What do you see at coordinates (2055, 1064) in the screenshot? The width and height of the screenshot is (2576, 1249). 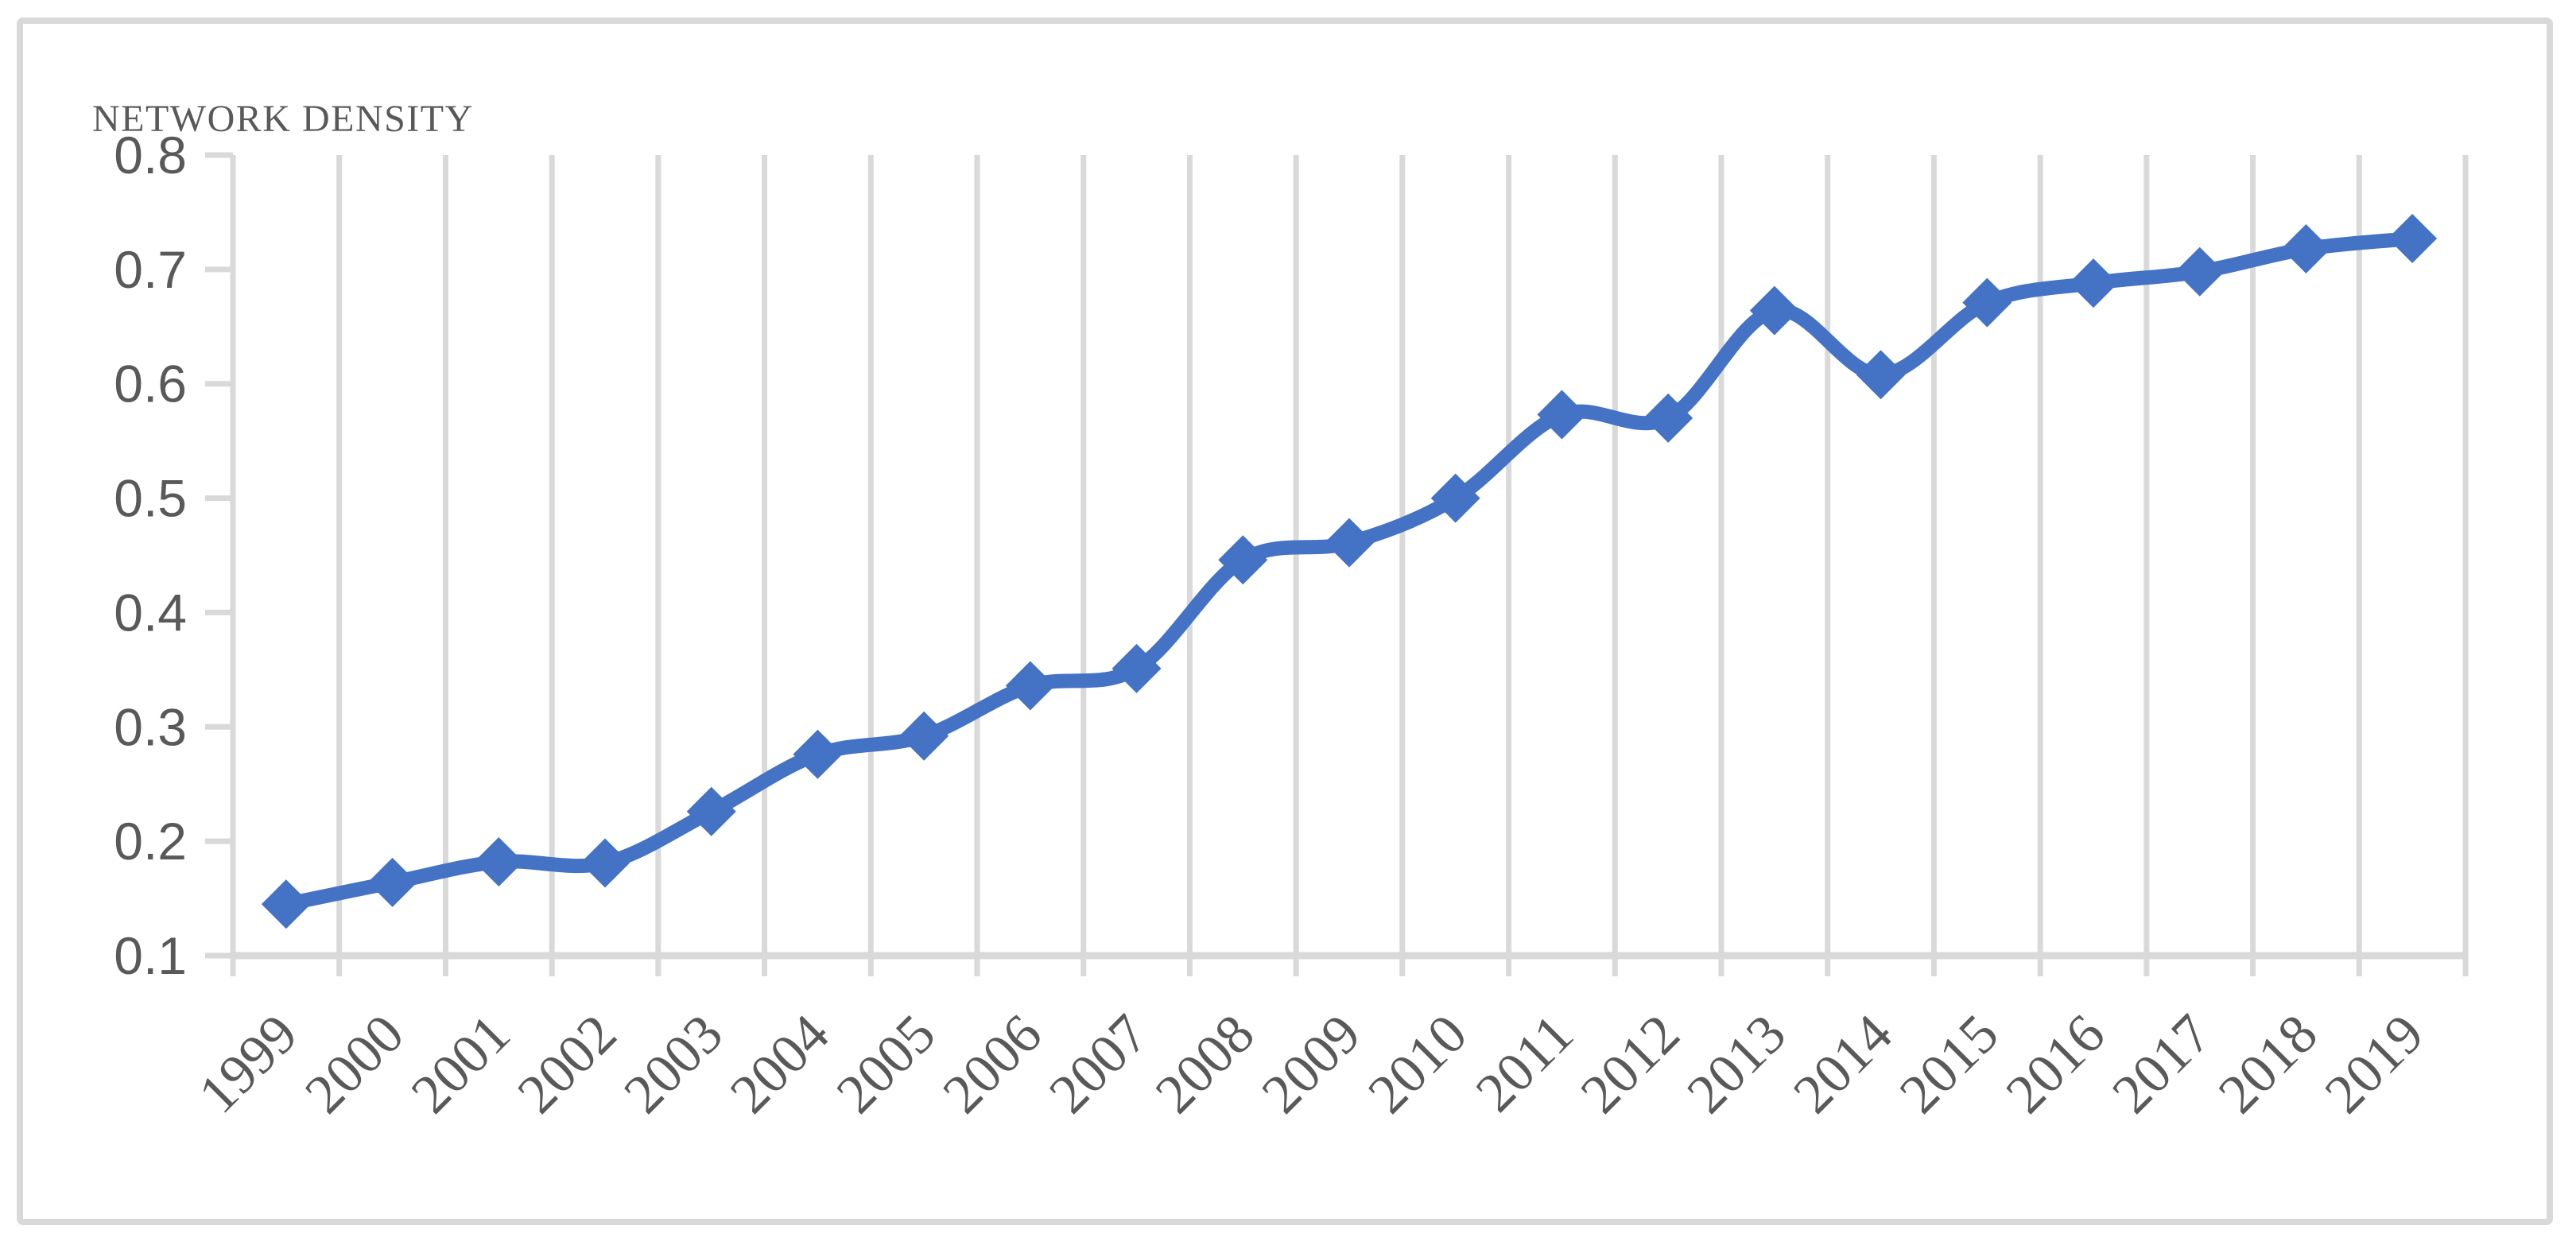 I see `x-axis-label: 2016` at bounding box center [2055, 1064].